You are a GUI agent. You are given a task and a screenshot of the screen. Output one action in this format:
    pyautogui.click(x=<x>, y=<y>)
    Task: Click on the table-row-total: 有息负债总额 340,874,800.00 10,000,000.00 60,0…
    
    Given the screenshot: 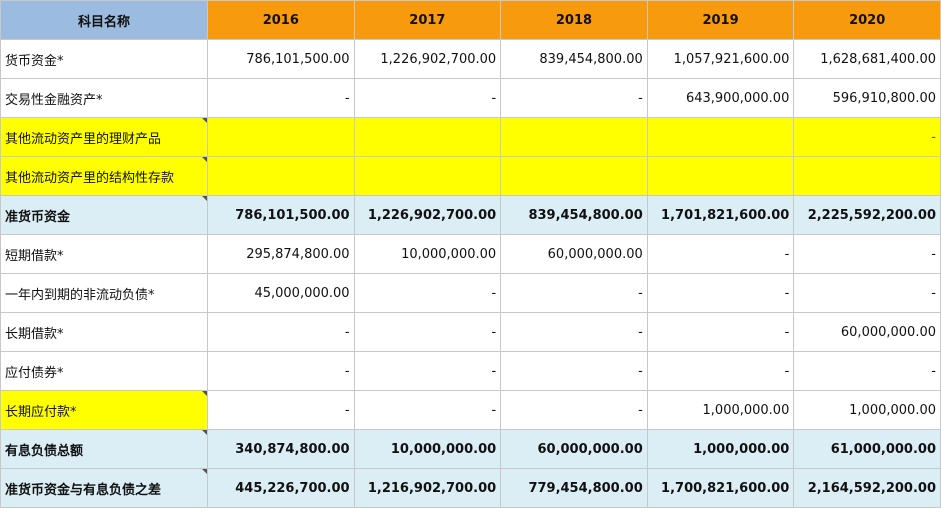 What is the action you would take?
    pyautogui.click(x=470, y=449)
    